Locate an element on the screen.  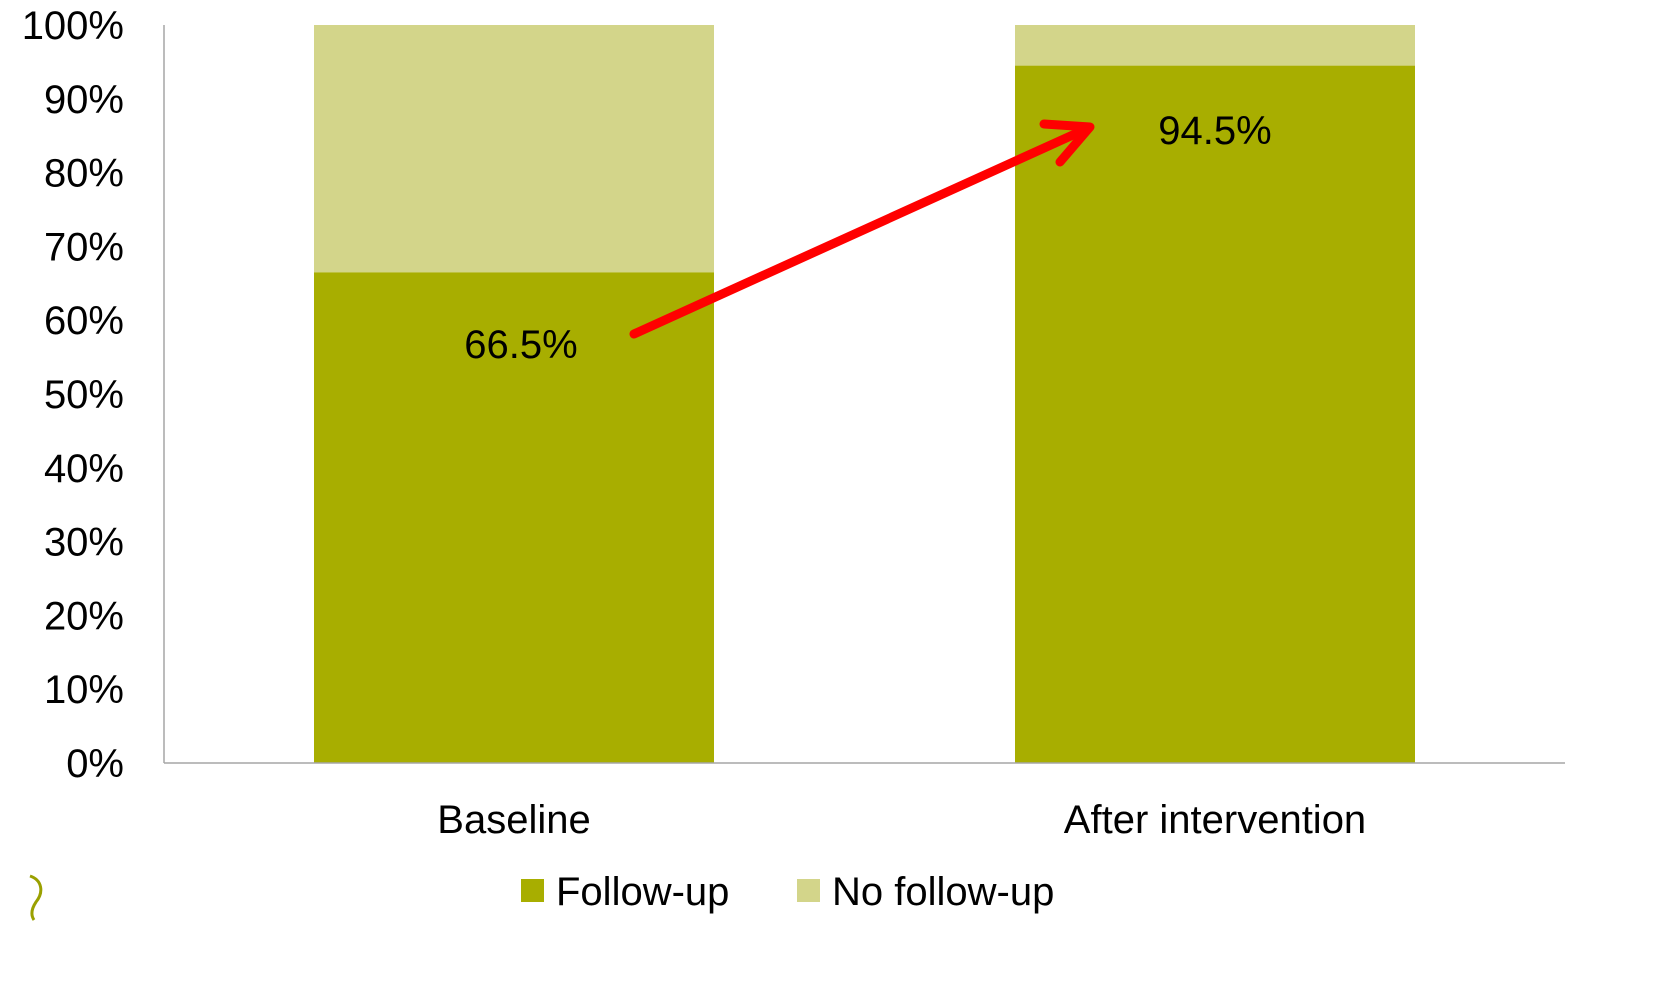
y-tick-label: 80% is located at coordinates (84, 174).